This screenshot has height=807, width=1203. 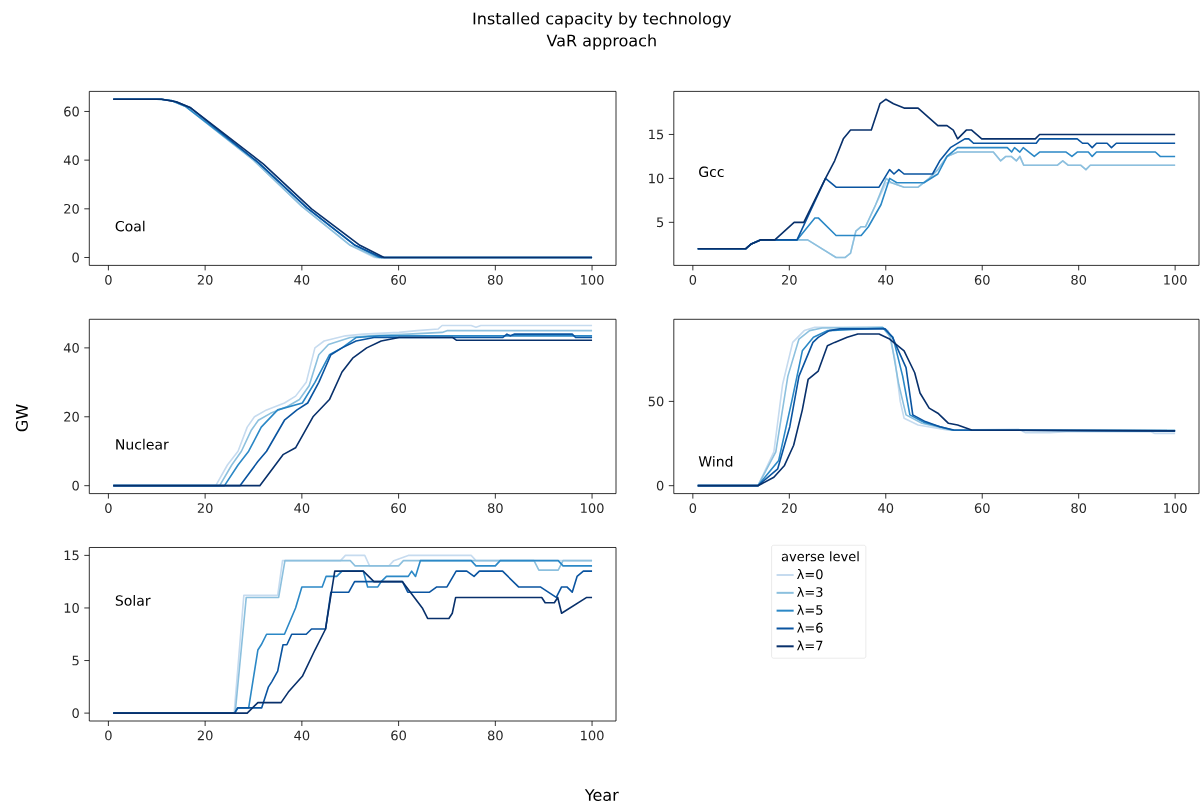 I want to click on legend-label: λ=5, so click(x=810, y=609).